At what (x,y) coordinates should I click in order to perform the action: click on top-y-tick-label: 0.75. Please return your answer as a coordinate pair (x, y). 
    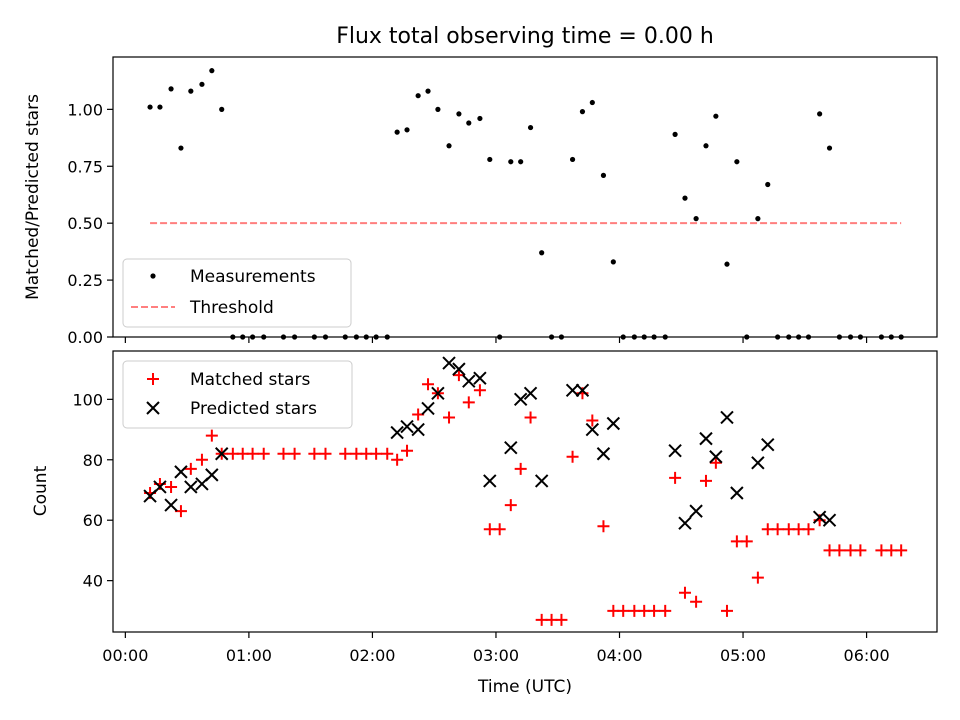
    Looking at the image, I should click on (85, 166).